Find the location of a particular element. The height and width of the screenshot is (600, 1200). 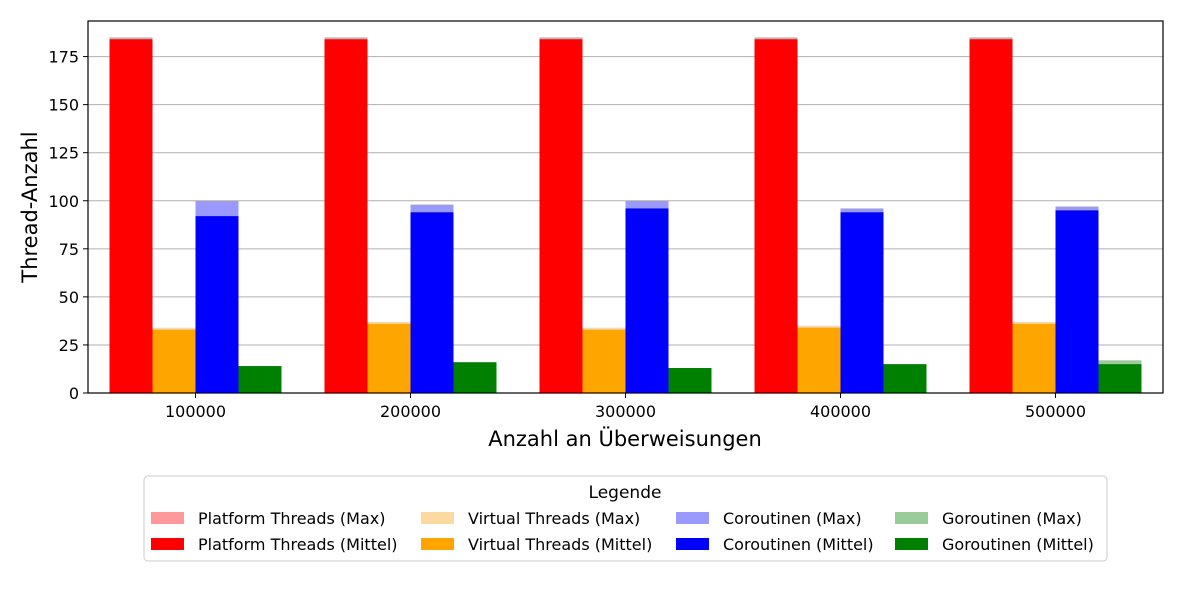

legend-label: Platform Threads (Max) is located at coordinates (292, 518).